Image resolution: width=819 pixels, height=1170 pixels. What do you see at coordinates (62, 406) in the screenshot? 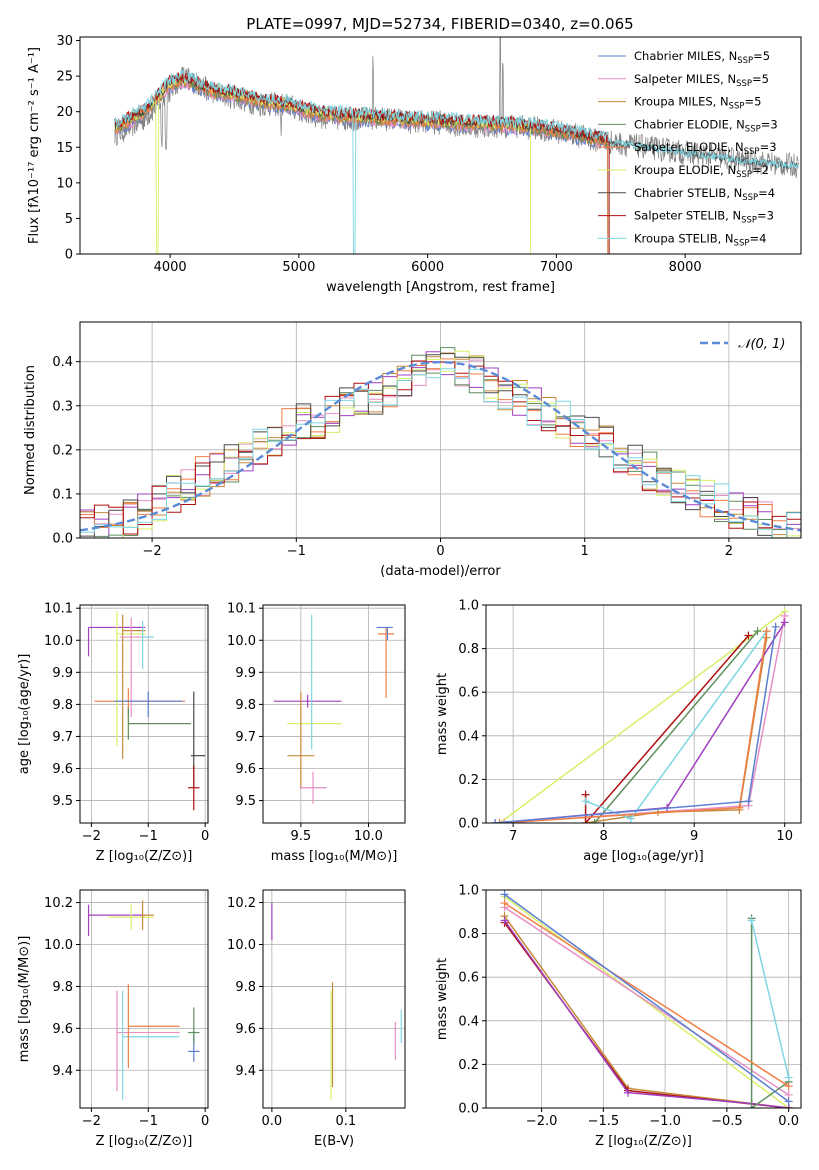
I see `y-tick-label: 0.3` at bounding box center [62, 406].